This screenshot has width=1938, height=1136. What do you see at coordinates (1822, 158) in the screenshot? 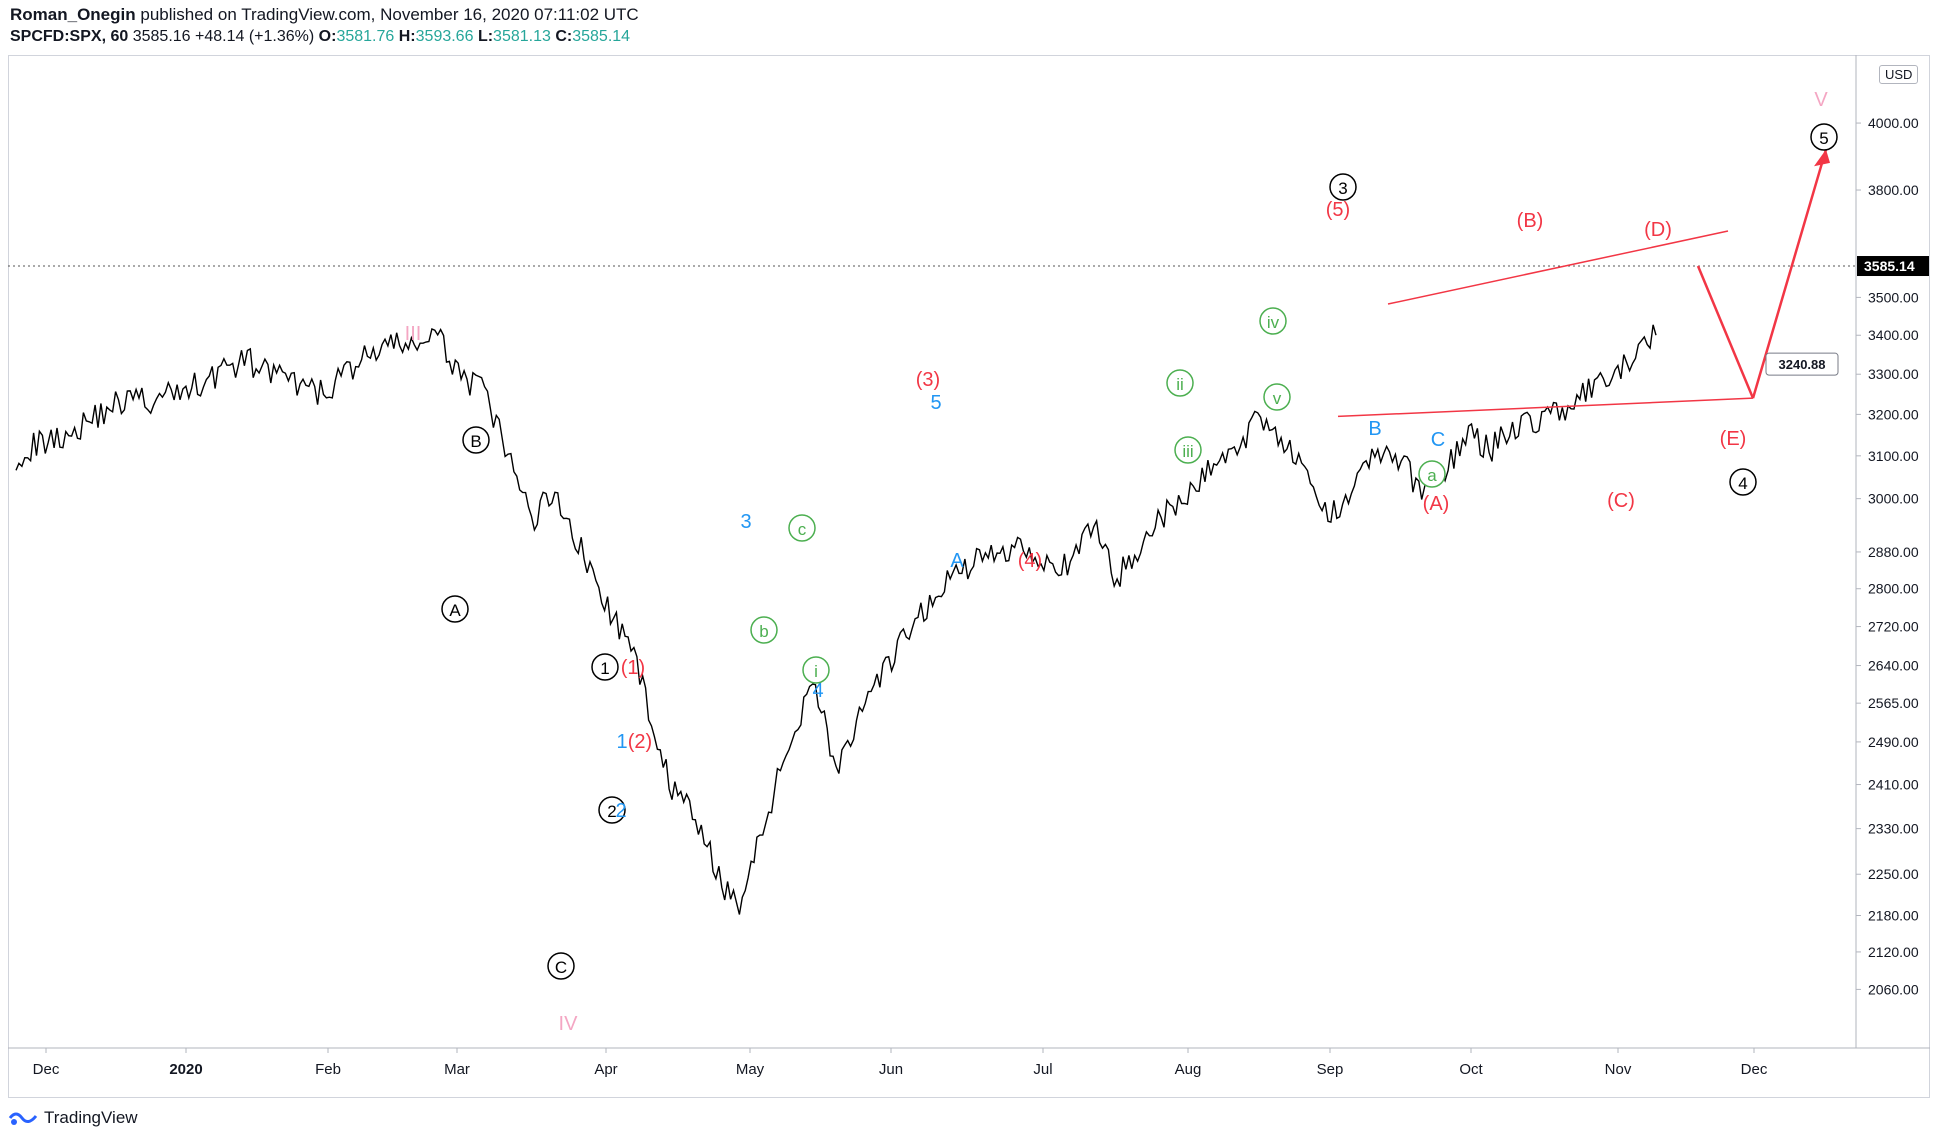
I see `projection-arrowhead` at bounding box center [1822, 158].